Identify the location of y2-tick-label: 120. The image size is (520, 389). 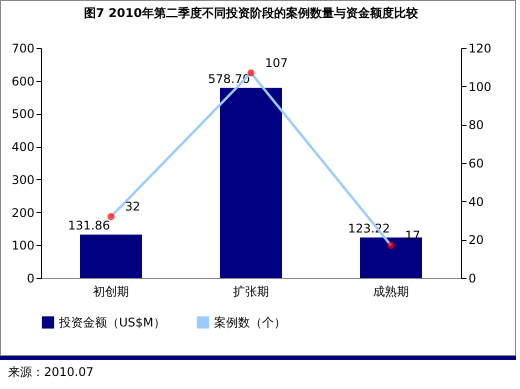
(480, 49).